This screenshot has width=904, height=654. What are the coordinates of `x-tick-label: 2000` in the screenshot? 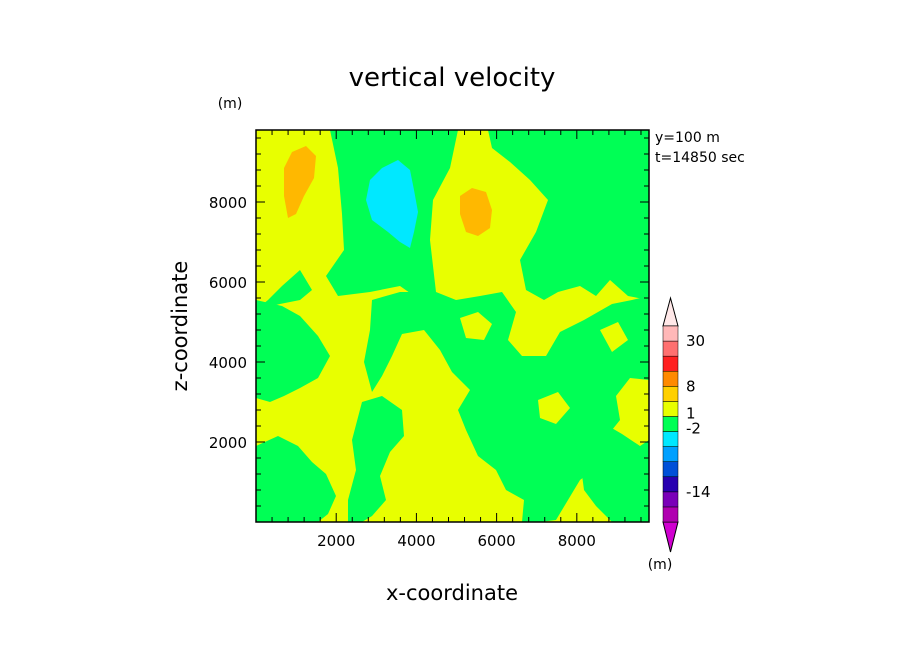 It's located at (336, 541).